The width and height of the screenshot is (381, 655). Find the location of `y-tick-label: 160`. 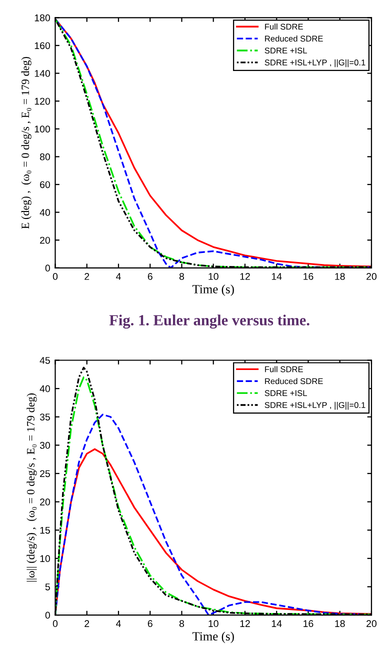

y-tick-label: 160 is located at coordinates (42, 46).